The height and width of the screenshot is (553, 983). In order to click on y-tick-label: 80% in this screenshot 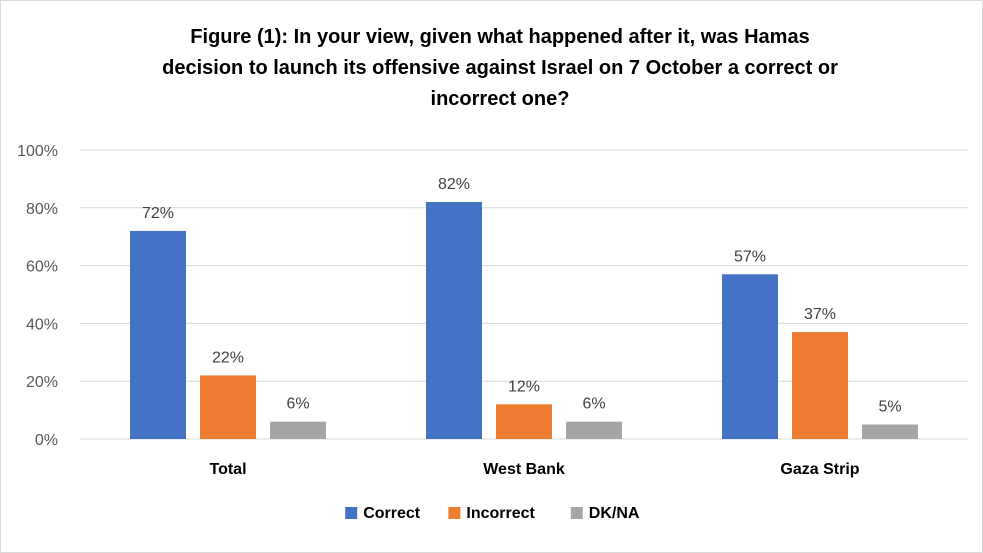, I will do `click(42, 209)`.